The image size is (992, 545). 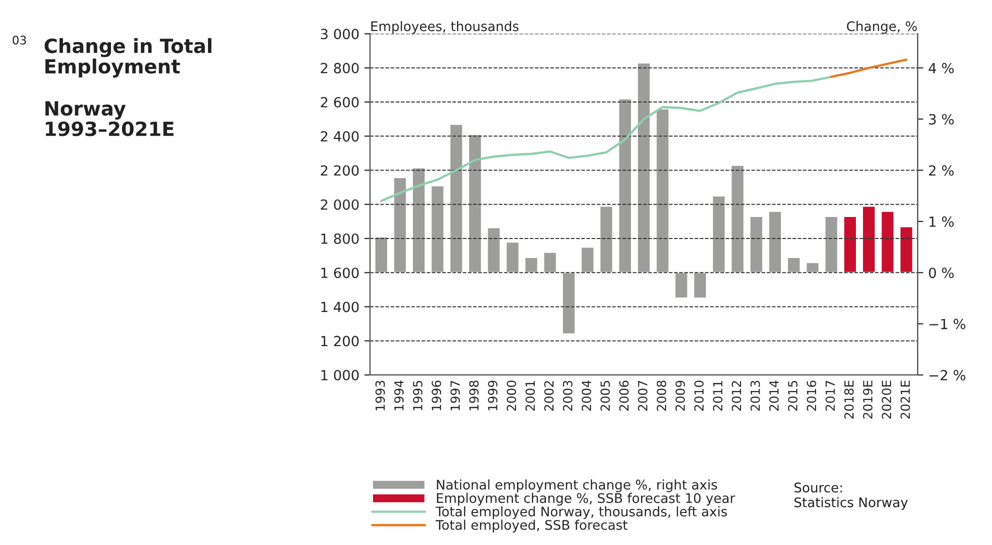 What do you see at coordinates (437, 395) in the screenshot?
I see `x-tick-label: 1996` at bounding box center [437, 395].